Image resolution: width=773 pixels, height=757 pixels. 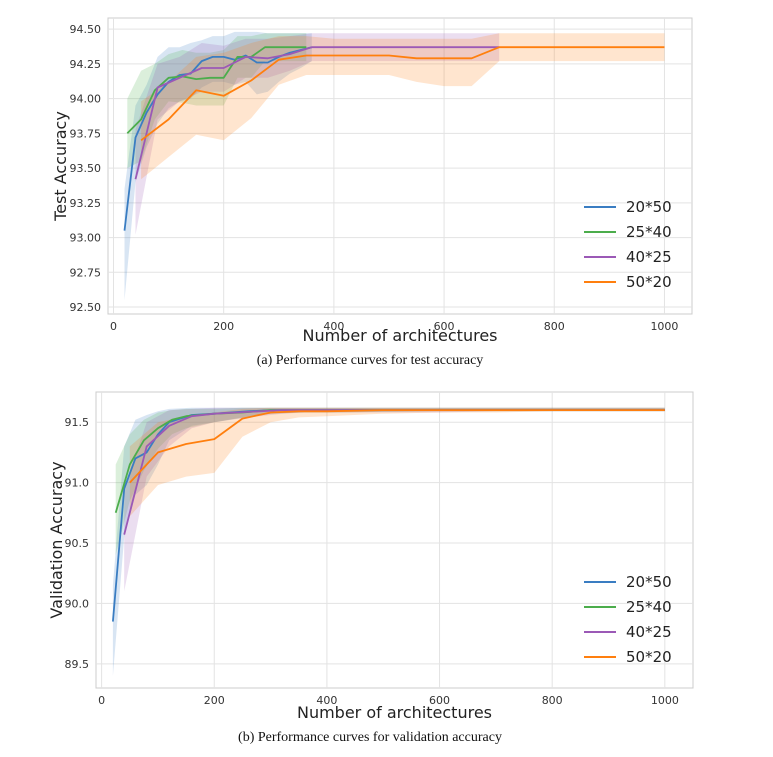 I want to click on y-tick-label: 93.50, so click(x=86, y=168).